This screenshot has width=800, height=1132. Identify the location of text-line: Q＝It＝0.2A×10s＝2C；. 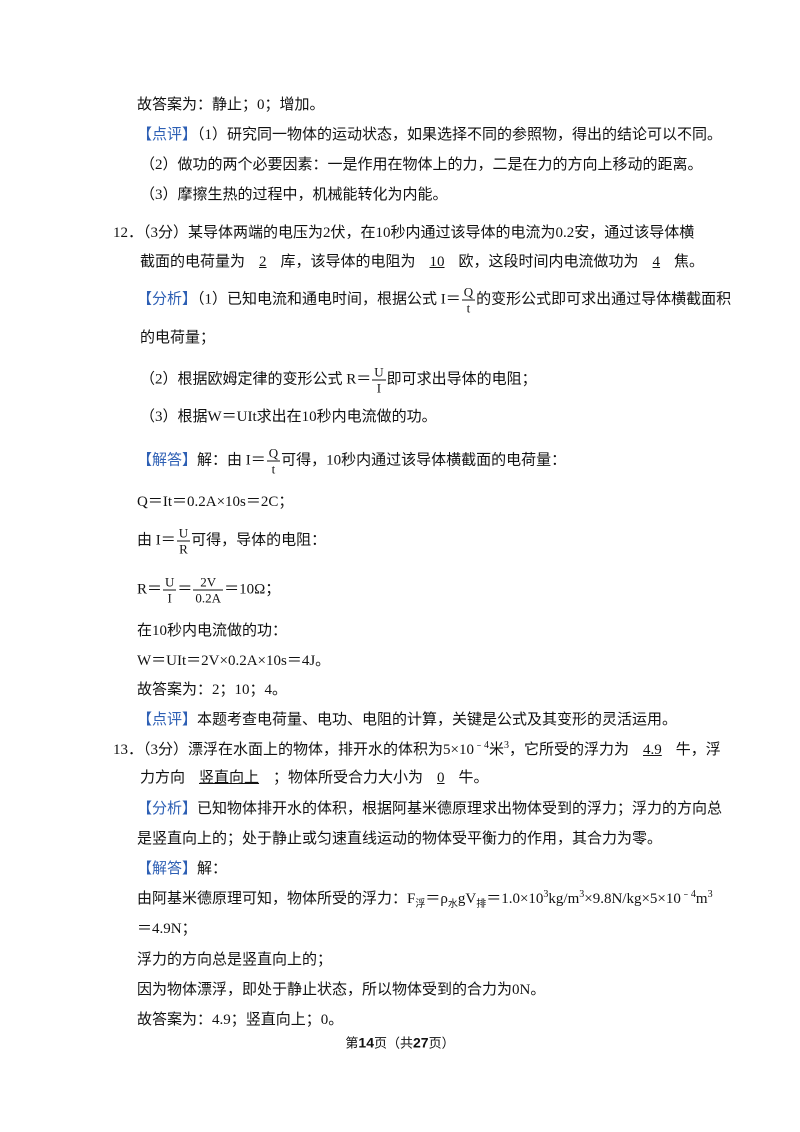
(215, 502).